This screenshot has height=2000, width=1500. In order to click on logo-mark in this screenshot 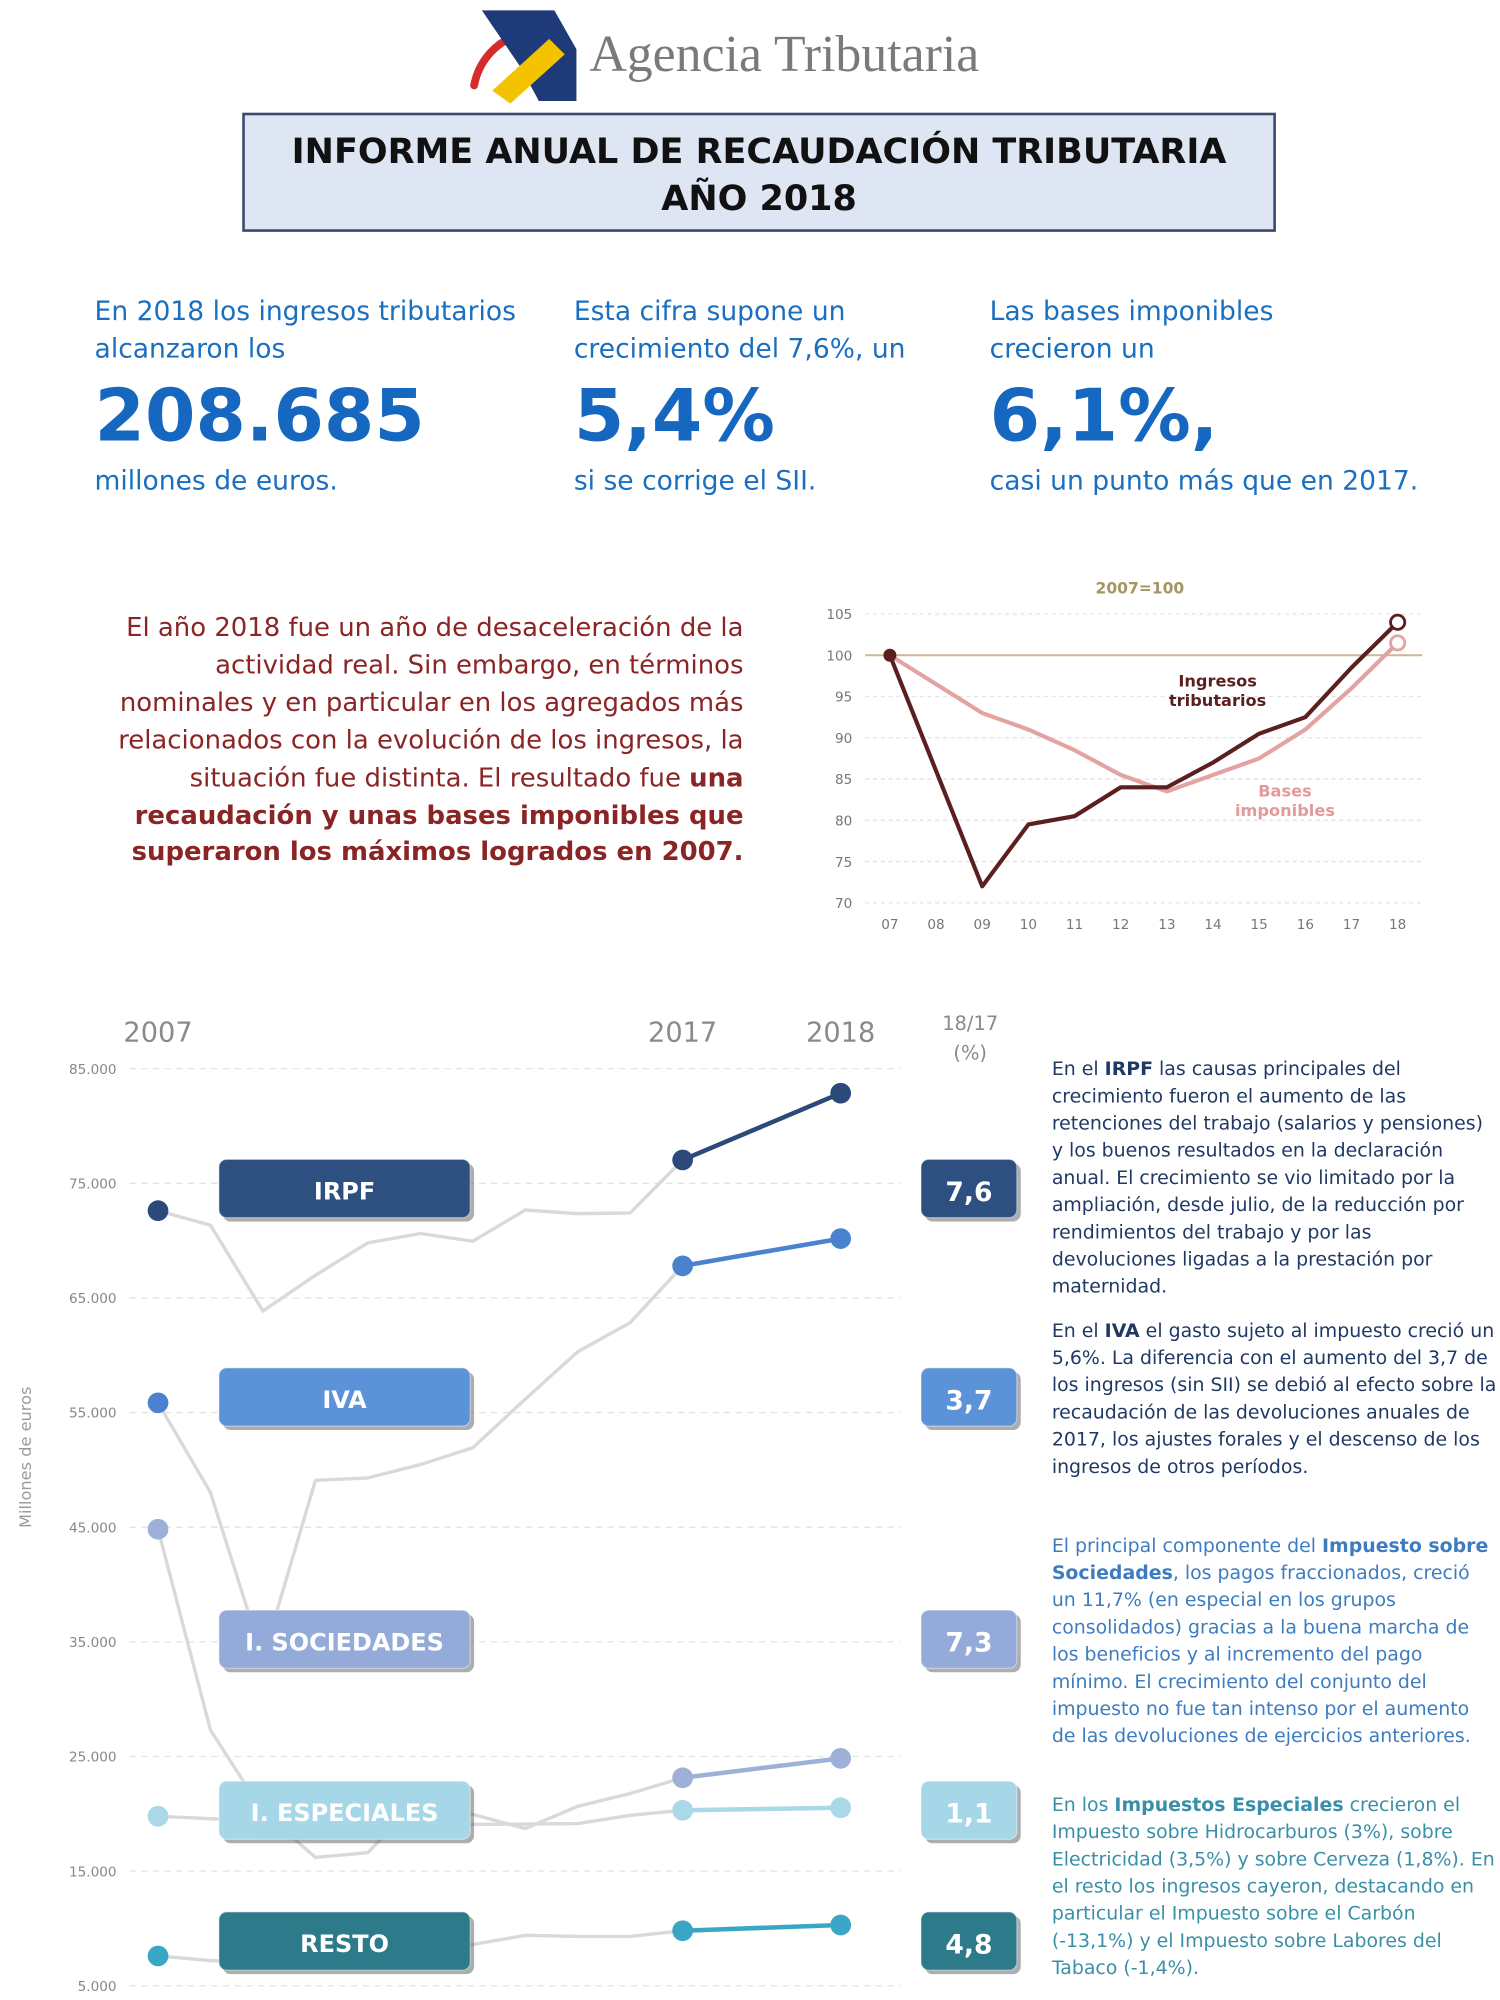, I will do `click(523, 57)`.